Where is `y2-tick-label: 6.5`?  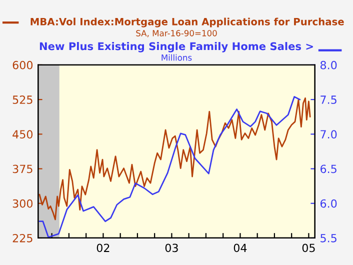 y2-tick-label: 6.5 is located at coordinates (328, 169).